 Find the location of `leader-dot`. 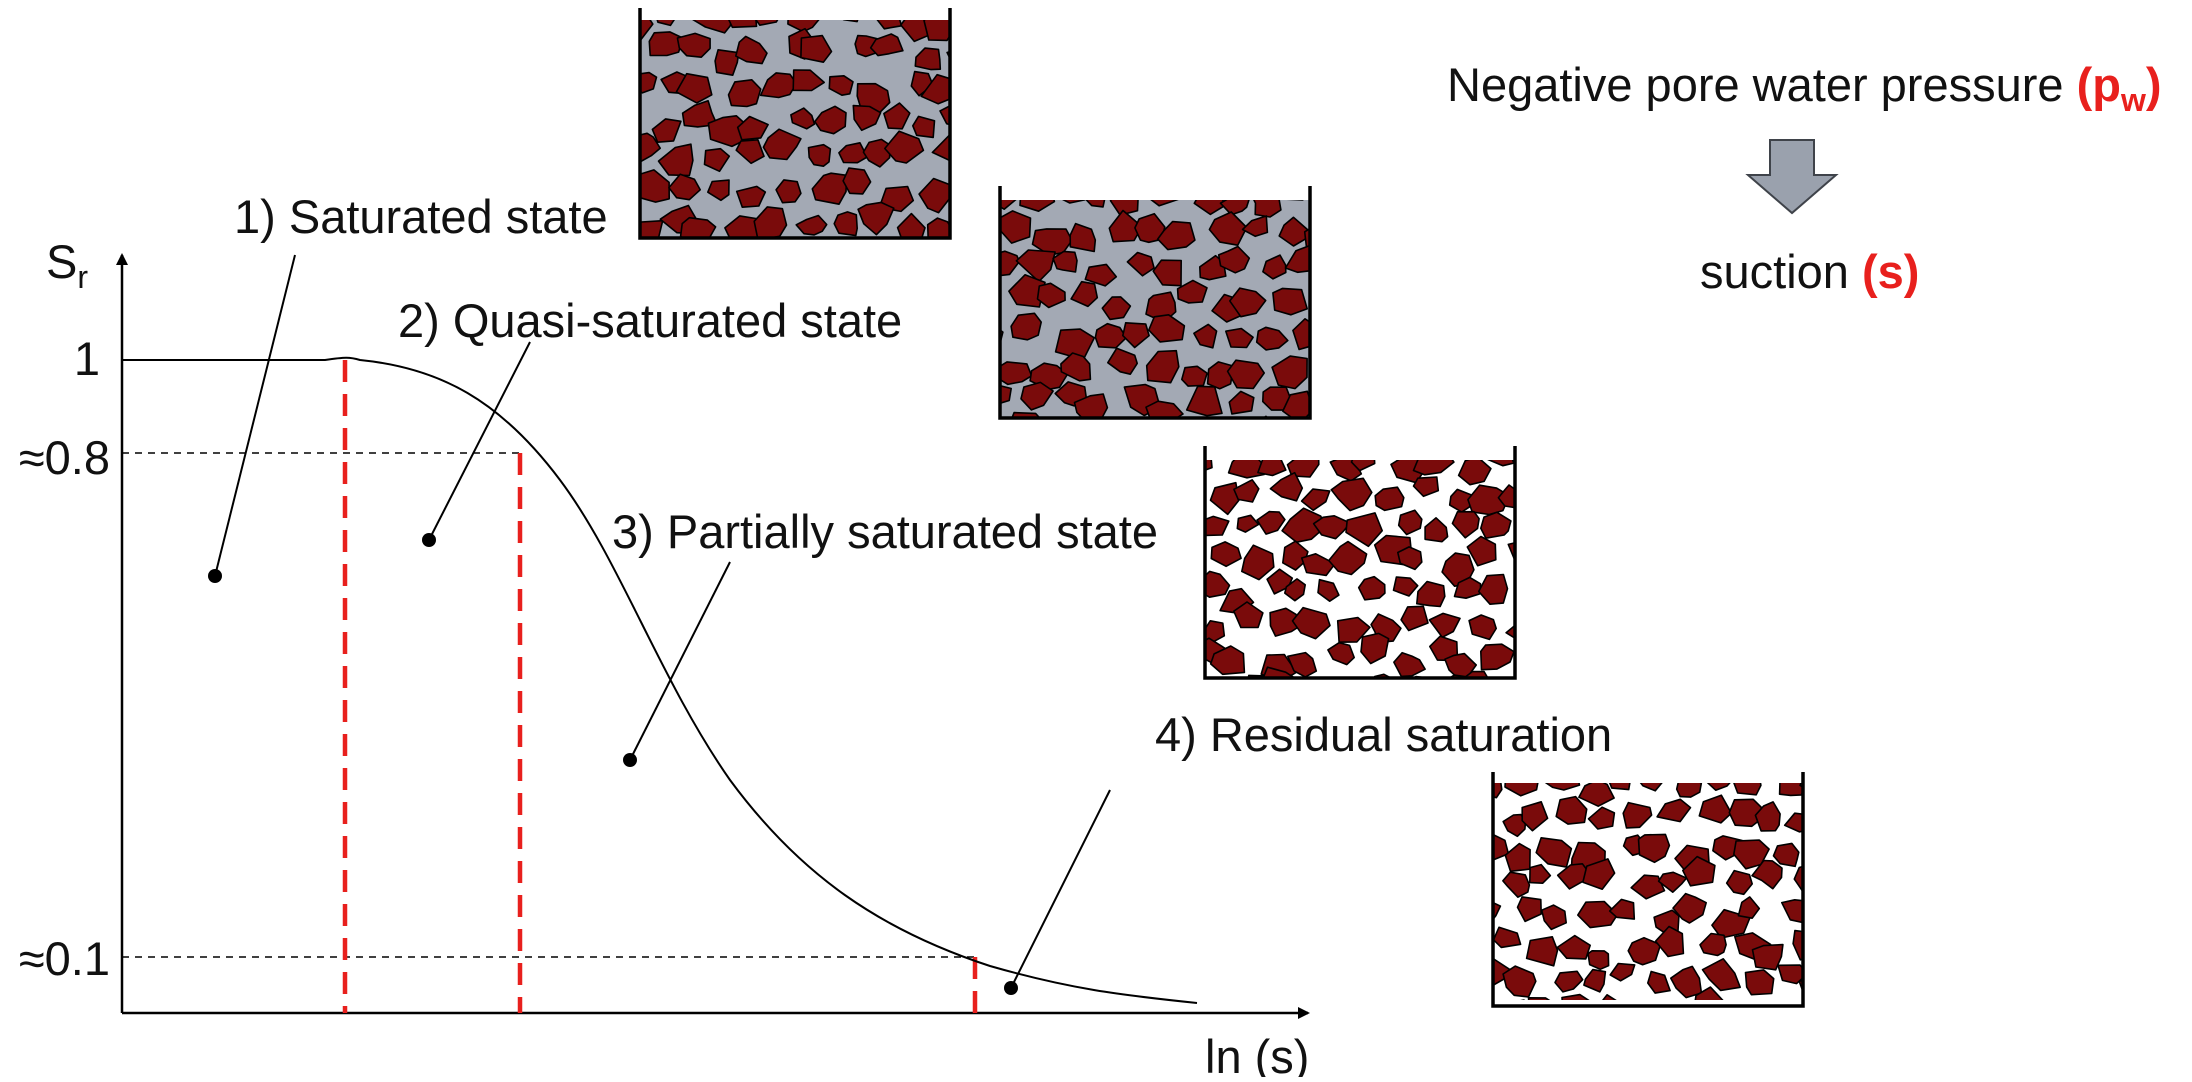

leader-dot is located at coordinates (630, 760).